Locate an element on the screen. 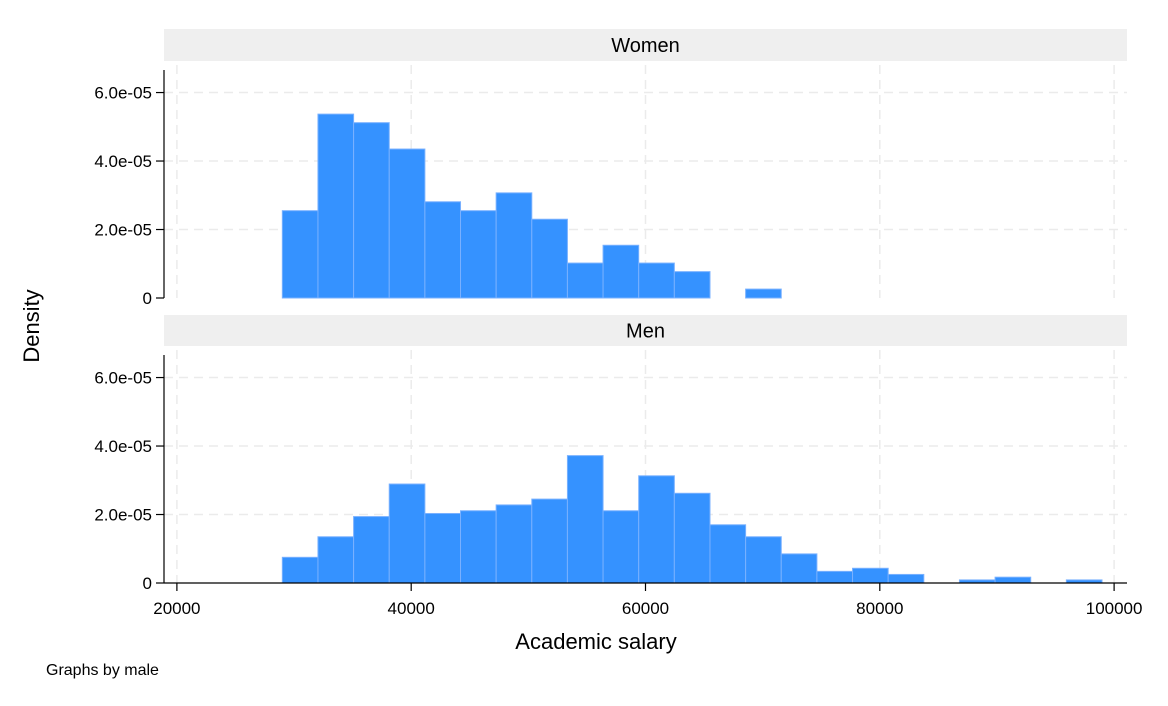 This screenshot has height=706, width=1168. panel-title: Women is located at coordinates (645, 46).